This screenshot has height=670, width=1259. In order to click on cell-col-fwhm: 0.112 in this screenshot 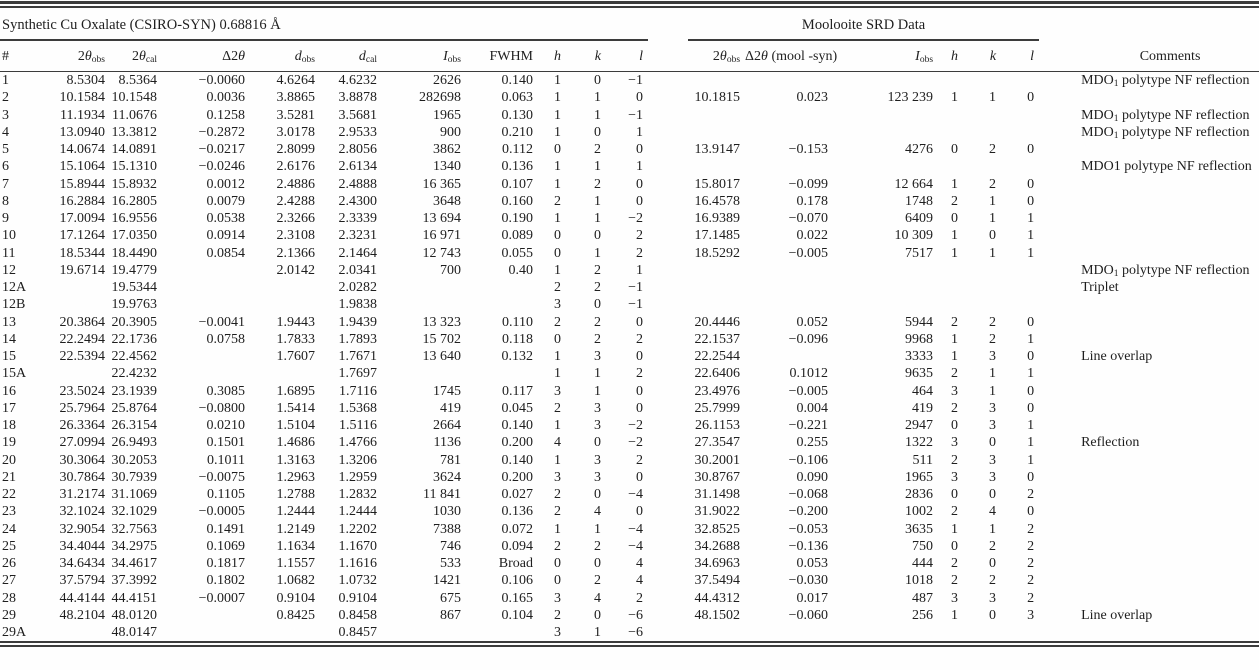, I will do `click(517, 149)`.